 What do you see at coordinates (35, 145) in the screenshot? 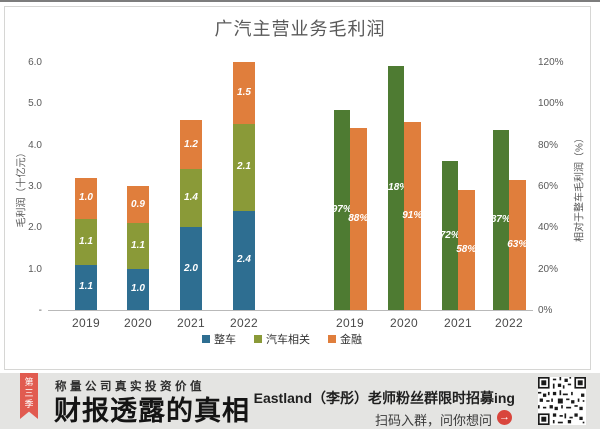
I see `y-tick-label: 4.0` at bounding box center [35, 145].